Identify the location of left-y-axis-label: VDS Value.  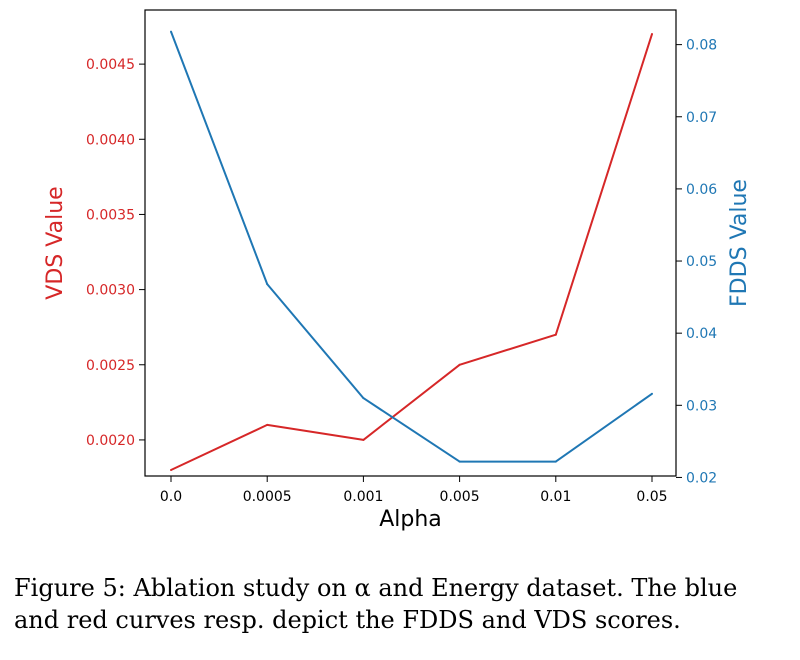
(55, 242).